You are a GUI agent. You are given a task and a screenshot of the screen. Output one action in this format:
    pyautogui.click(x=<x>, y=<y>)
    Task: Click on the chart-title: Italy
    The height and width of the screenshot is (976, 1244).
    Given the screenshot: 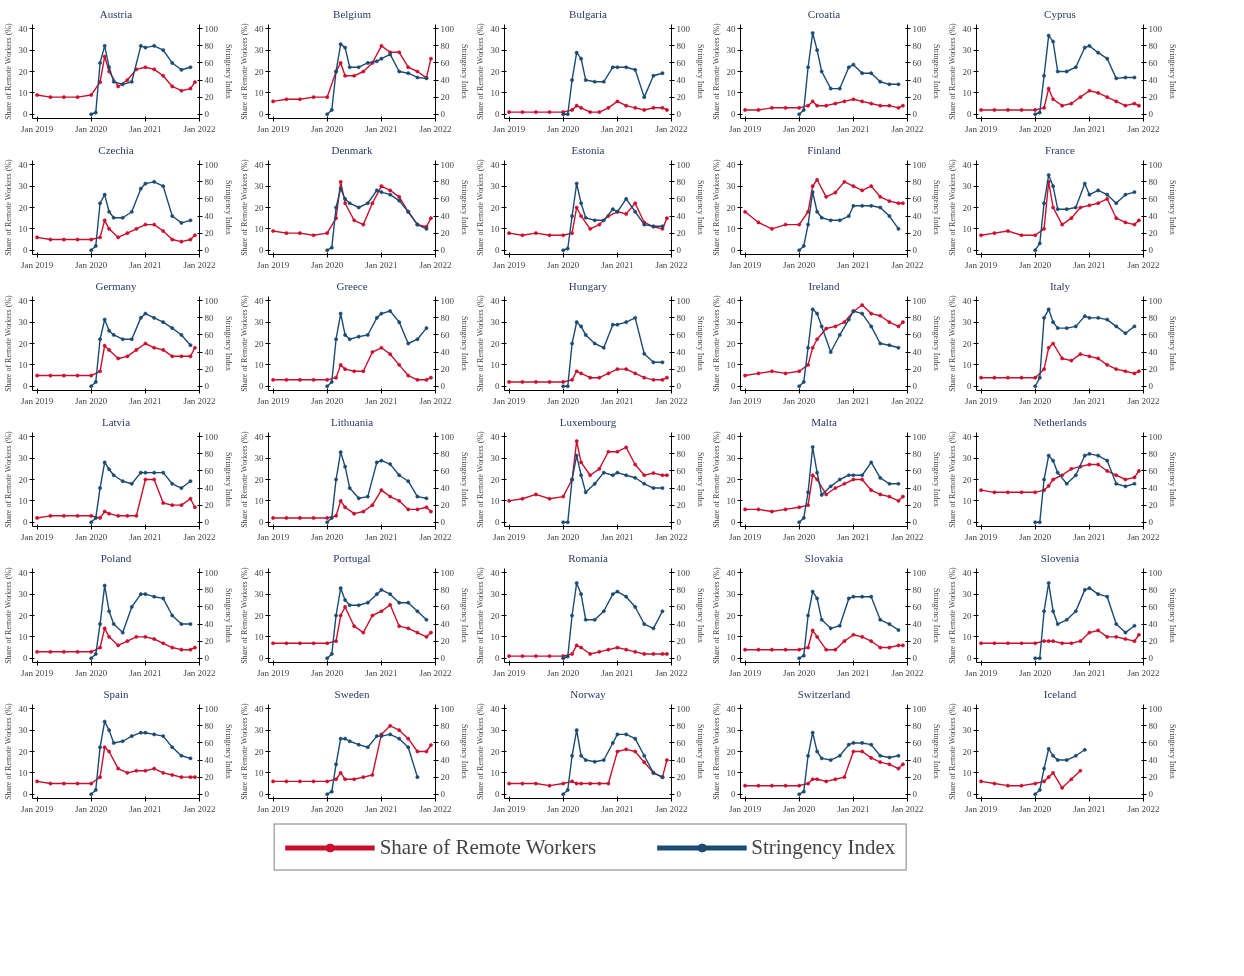 What is the action you would take?
    pyautogui.click(x=1060, y=285)
    